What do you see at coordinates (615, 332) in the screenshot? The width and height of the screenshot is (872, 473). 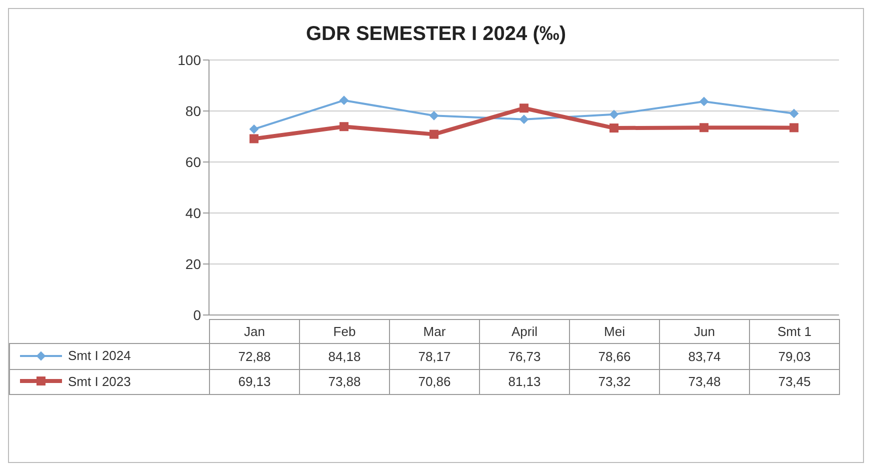 I see `x-tick-label: Mei` at bounding box center [615, 332].